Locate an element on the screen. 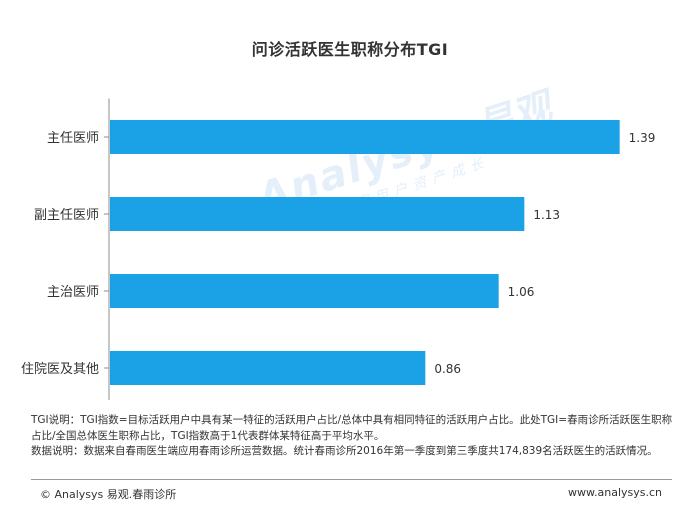  footer-website: www.analysys.cn is located at coordinates (615, 492).